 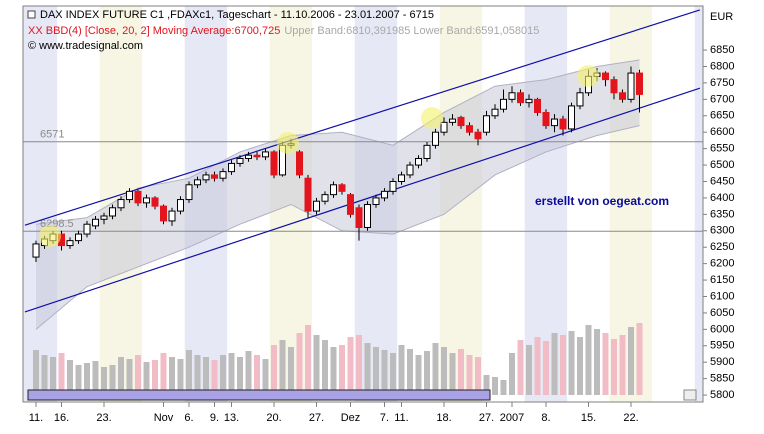 I want to click on y-tick-label: 6700, so click(x=722, y=99).